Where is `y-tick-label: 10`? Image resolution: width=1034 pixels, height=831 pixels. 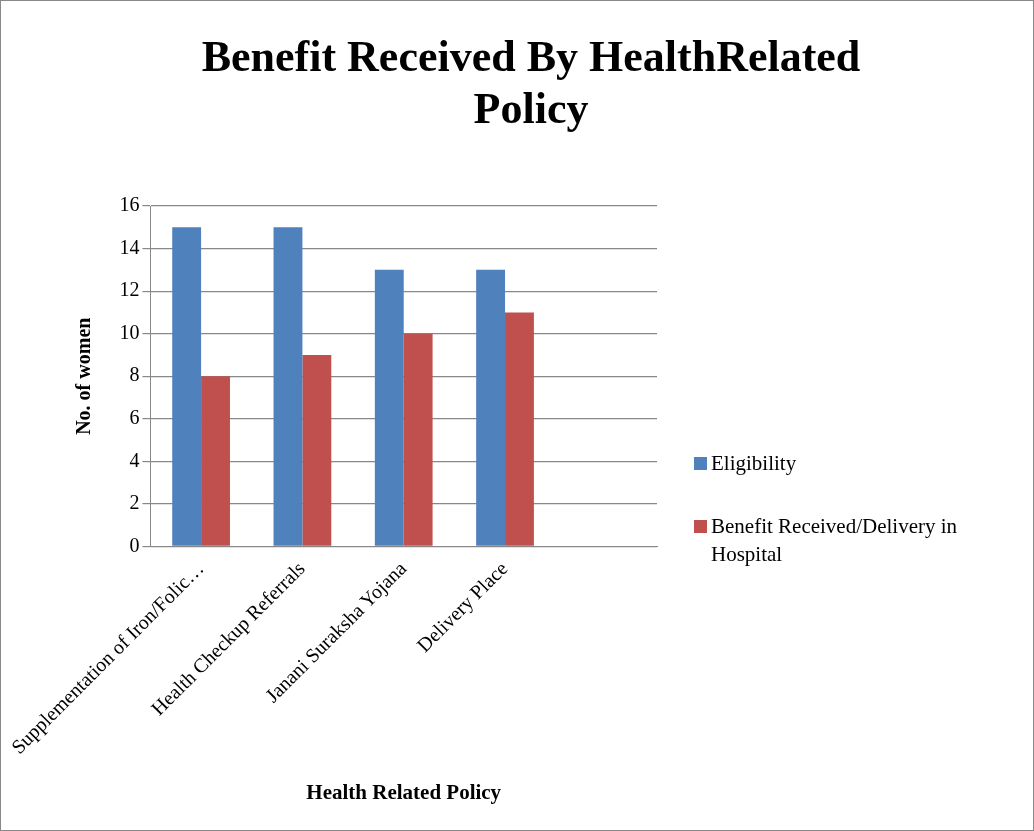 y-tick-label: 10 is located at coordinates (129, 331).